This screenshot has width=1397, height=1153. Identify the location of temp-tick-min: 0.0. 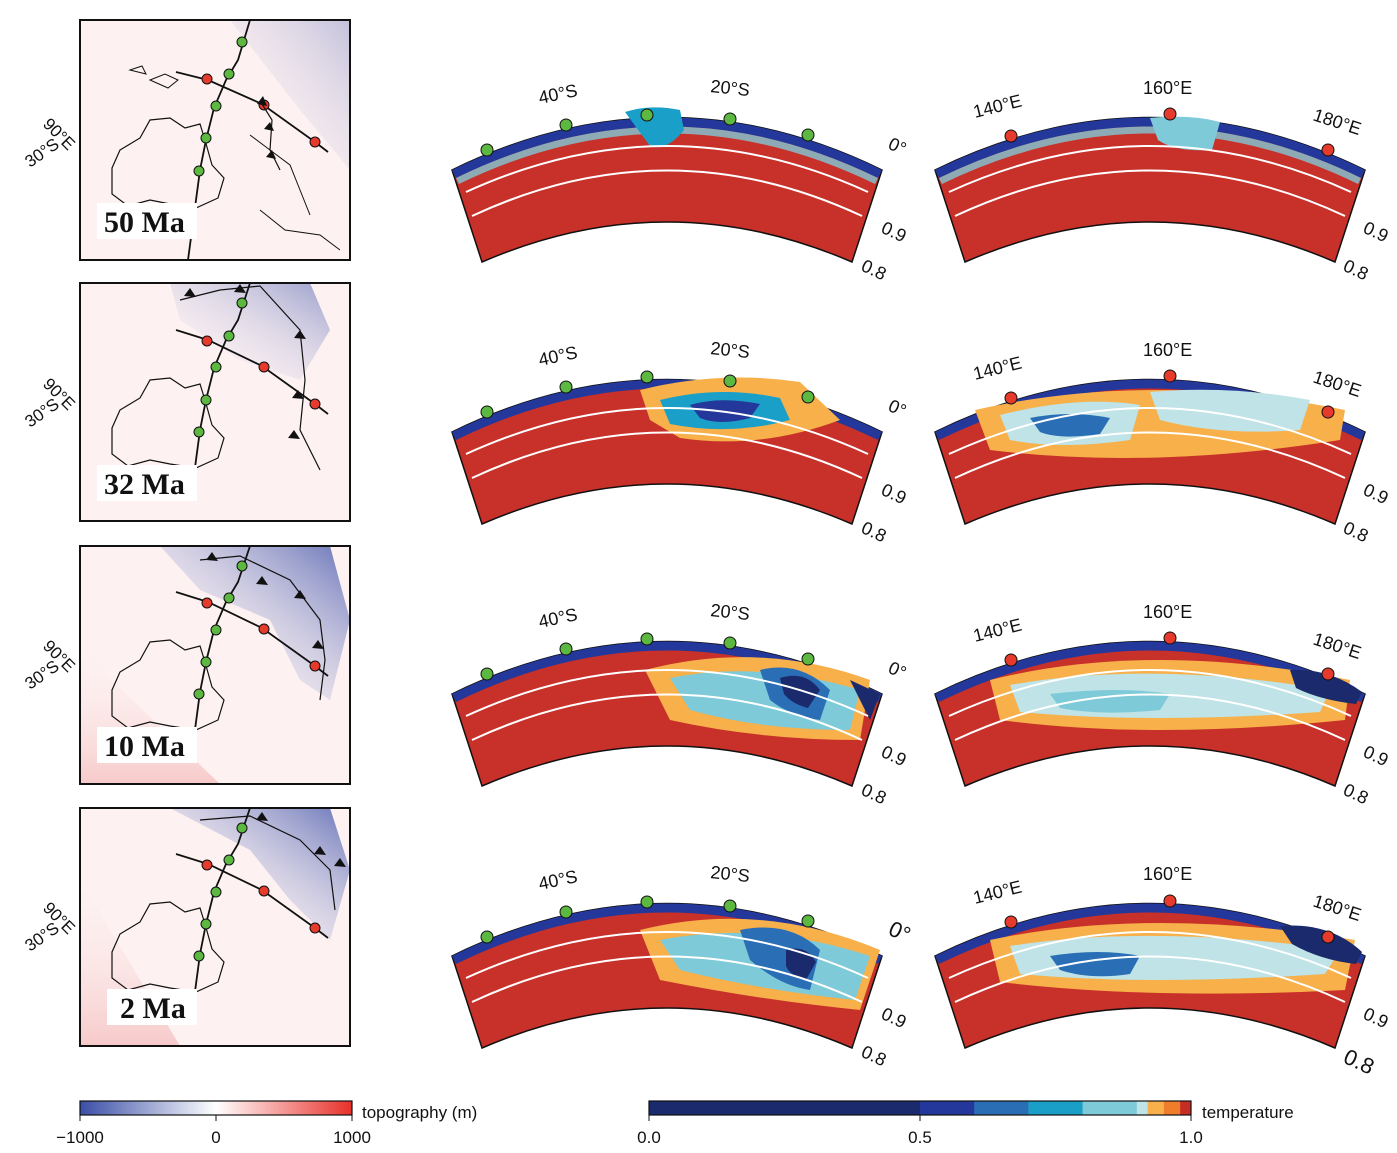
(649, 1137).